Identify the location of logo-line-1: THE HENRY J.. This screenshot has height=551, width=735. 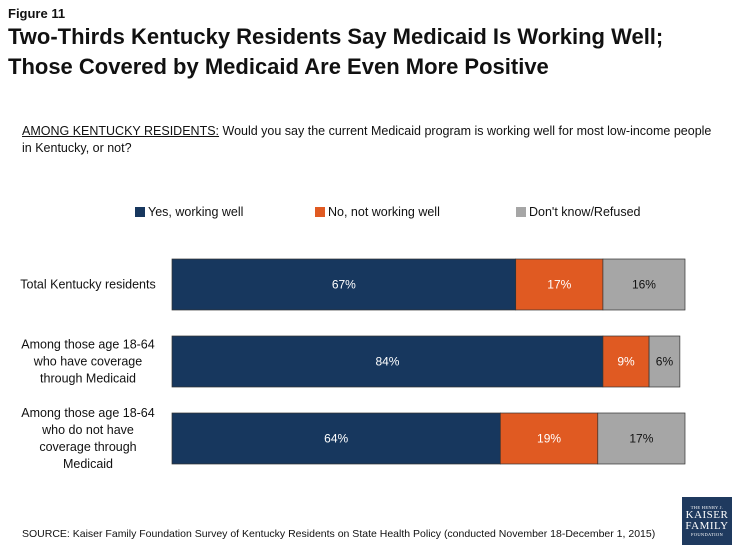
(707, 507).